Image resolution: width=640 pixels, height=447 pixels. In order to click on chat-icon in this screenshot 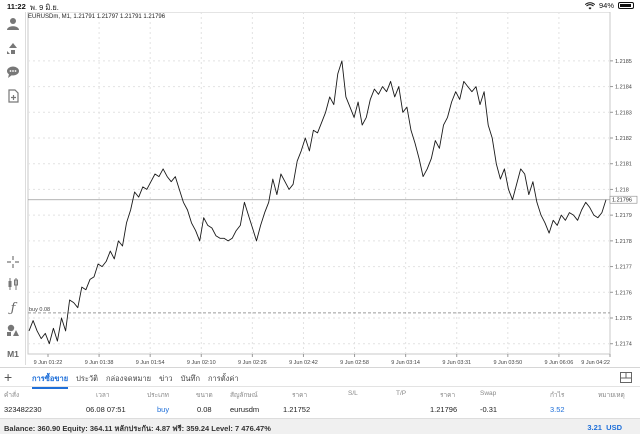, I will do `click(13, 72)`.